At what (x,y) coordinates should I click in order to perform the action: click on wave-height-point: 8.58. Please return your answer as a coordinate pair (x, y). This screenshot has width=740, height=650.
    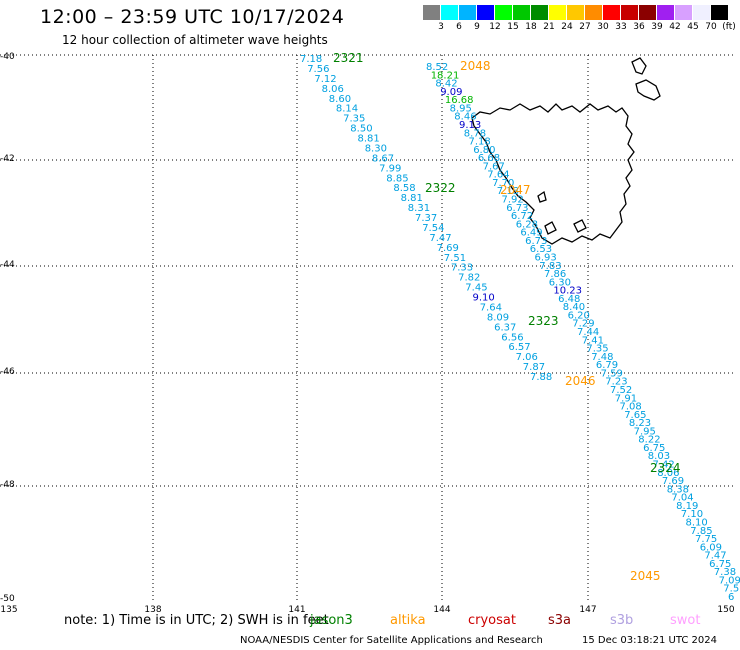
    Looking at the image, I should click on (404, 188).